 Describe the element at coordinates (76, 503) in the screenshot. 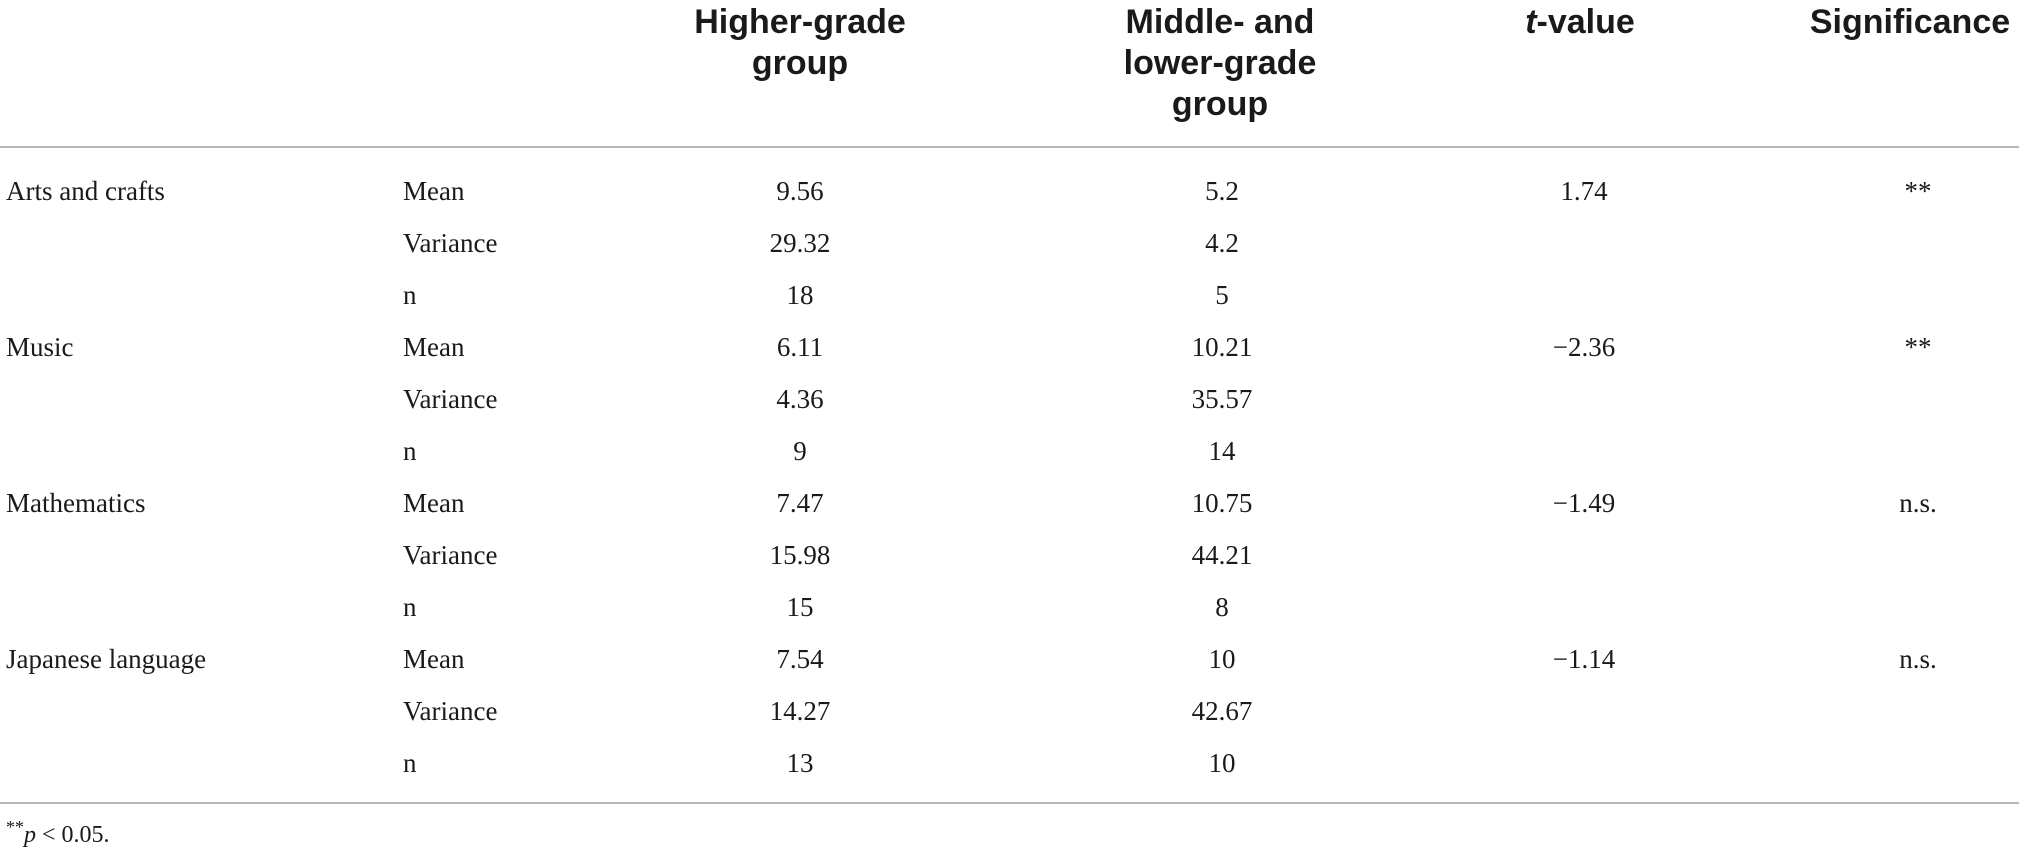

I see `subject-cell: Mathematics` at that location.